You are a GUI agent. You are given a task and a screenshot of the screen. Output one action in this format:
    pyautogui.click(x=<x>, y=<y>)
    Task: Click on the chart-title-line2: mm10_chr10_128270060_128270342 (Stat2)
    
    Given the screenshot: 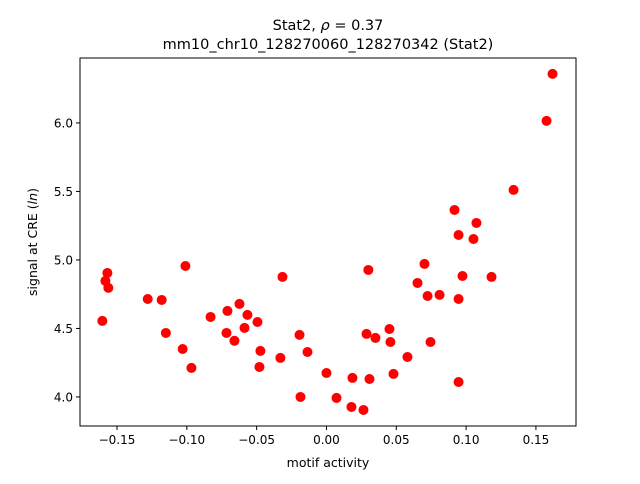 What is the action you would take?
    pyautogui.click(x=328, y=45)
    